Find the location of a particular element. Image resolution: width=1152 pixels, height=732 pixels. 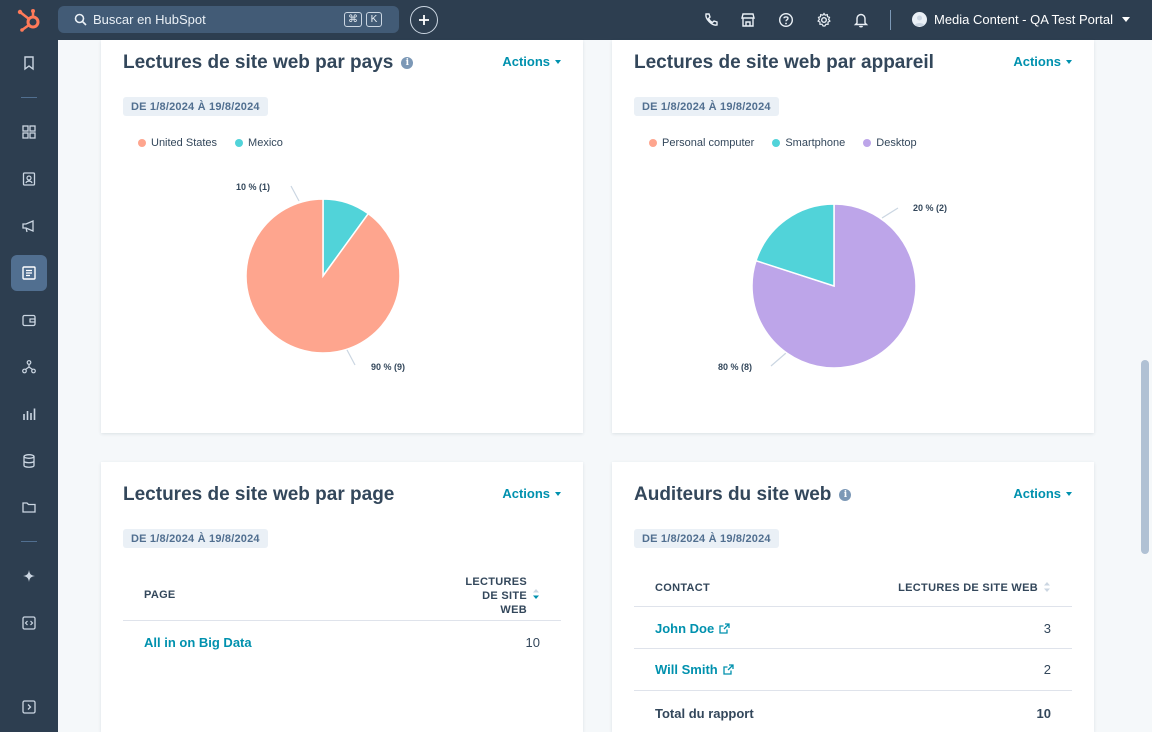

legend-item-desktop: Desktop is located at coordinates (890, 143).